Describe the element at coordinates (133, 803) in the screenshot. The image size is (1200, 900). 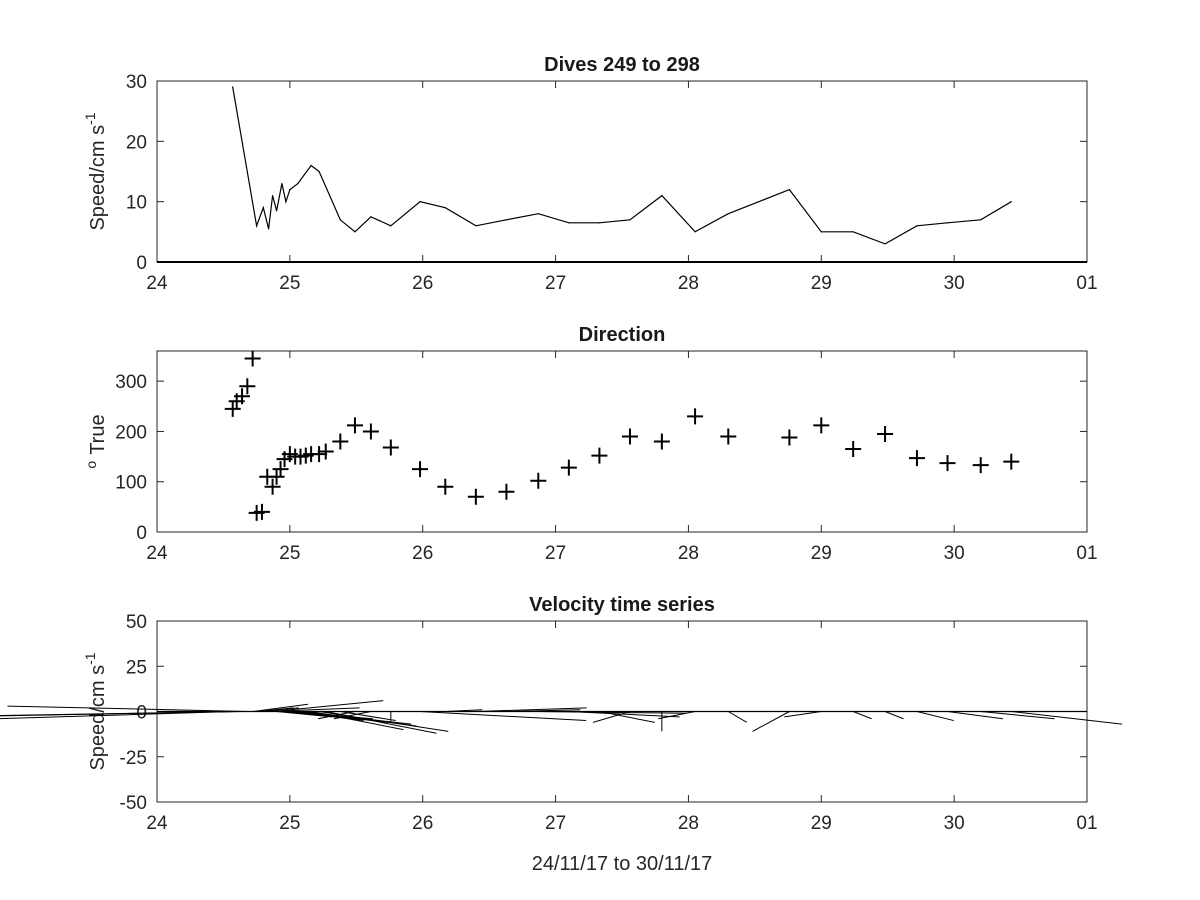
I see `y-tick-label: -50` at that location.